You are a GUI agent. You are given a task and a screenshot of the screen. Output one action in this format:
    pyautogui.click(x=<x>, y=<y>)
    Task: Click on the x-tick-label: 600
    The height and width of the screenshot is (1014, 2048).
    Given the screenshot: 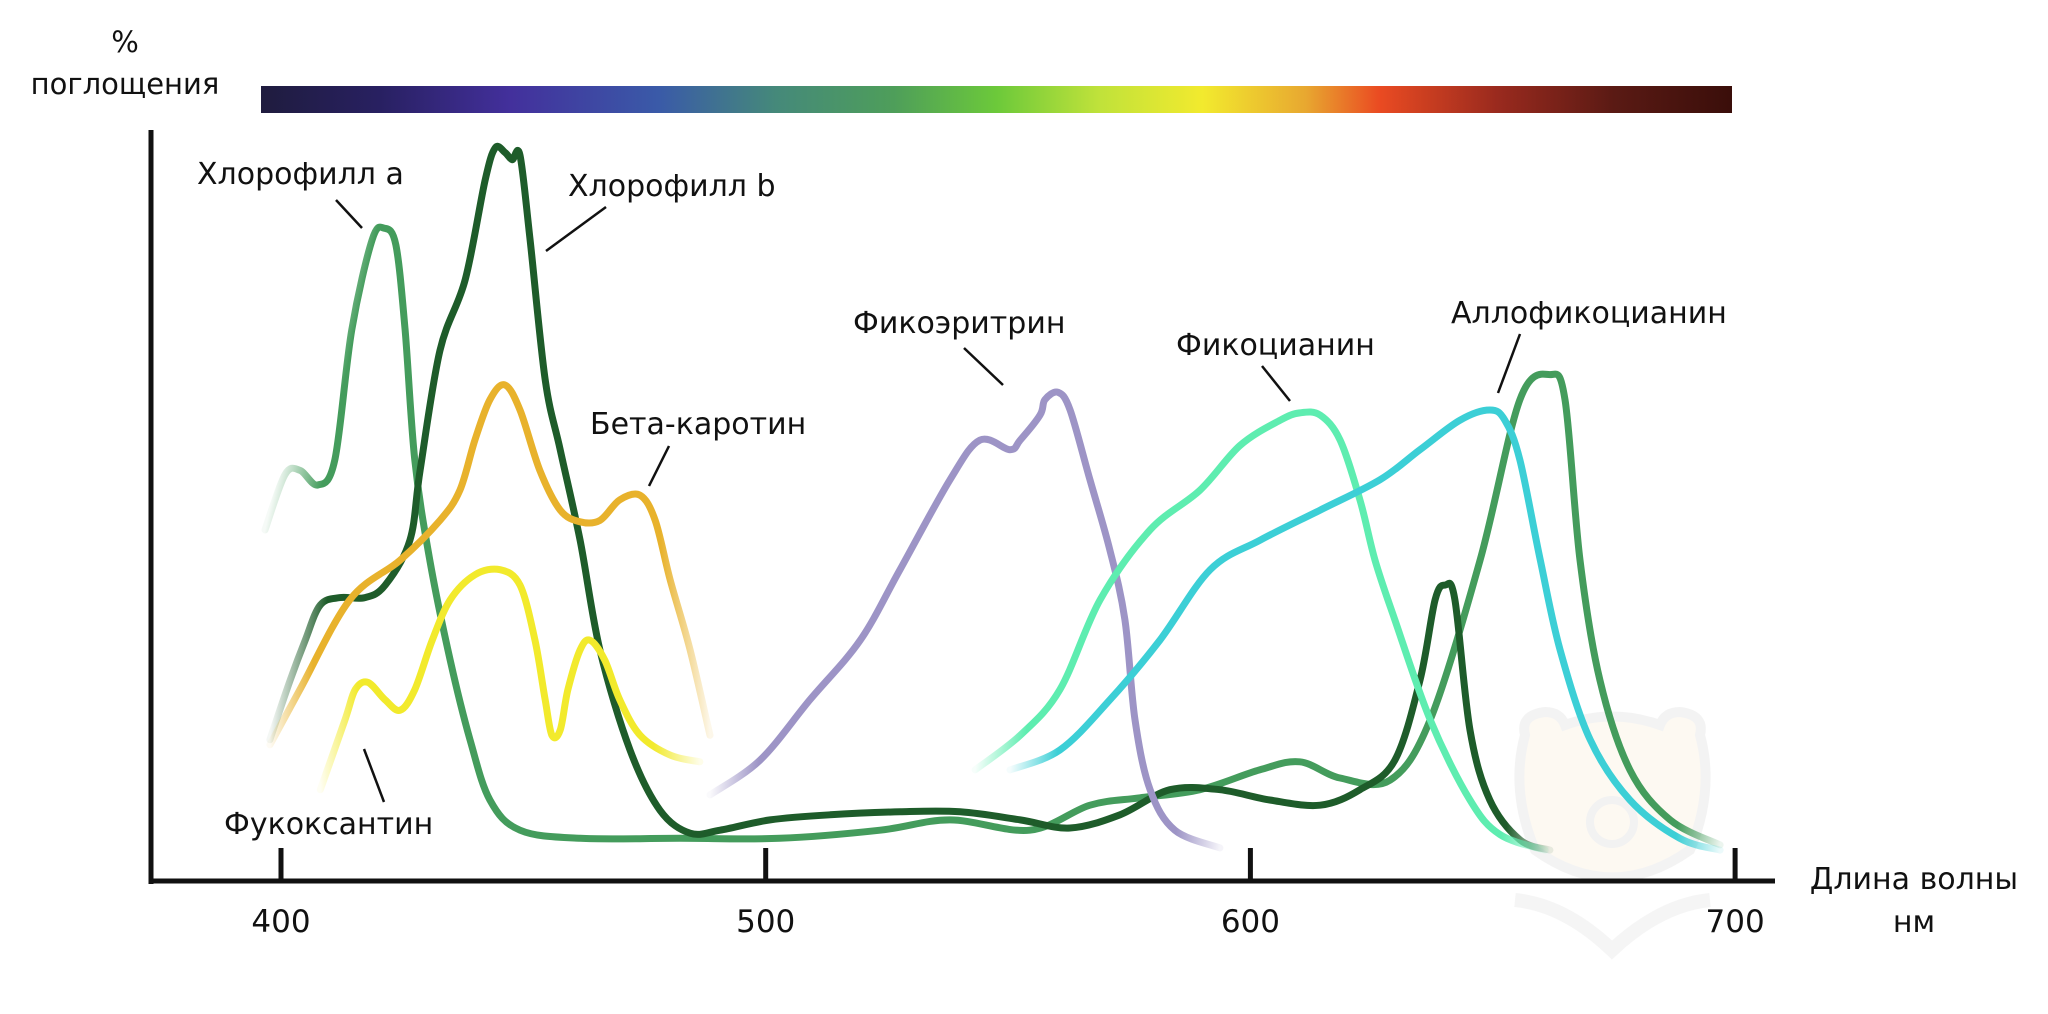 What is the action you would take?
    pyautogui.click(x=1250, y=922)
    